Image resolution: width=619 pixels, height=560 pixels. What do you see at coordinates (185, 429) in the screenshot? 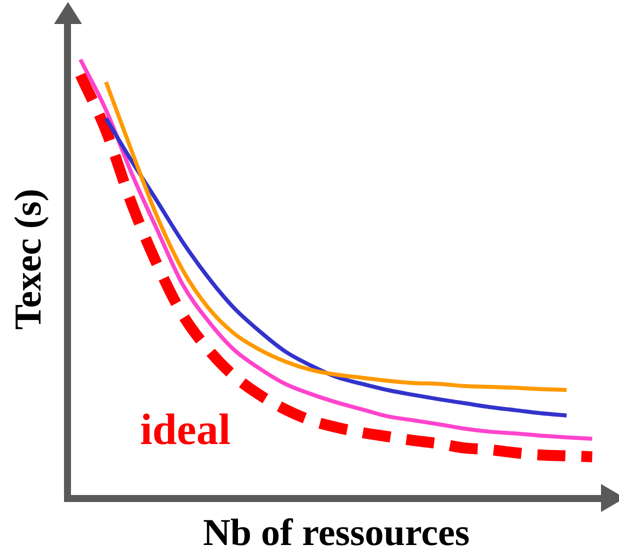
I see `series-label: ideal` at bounding box center [185, 429].